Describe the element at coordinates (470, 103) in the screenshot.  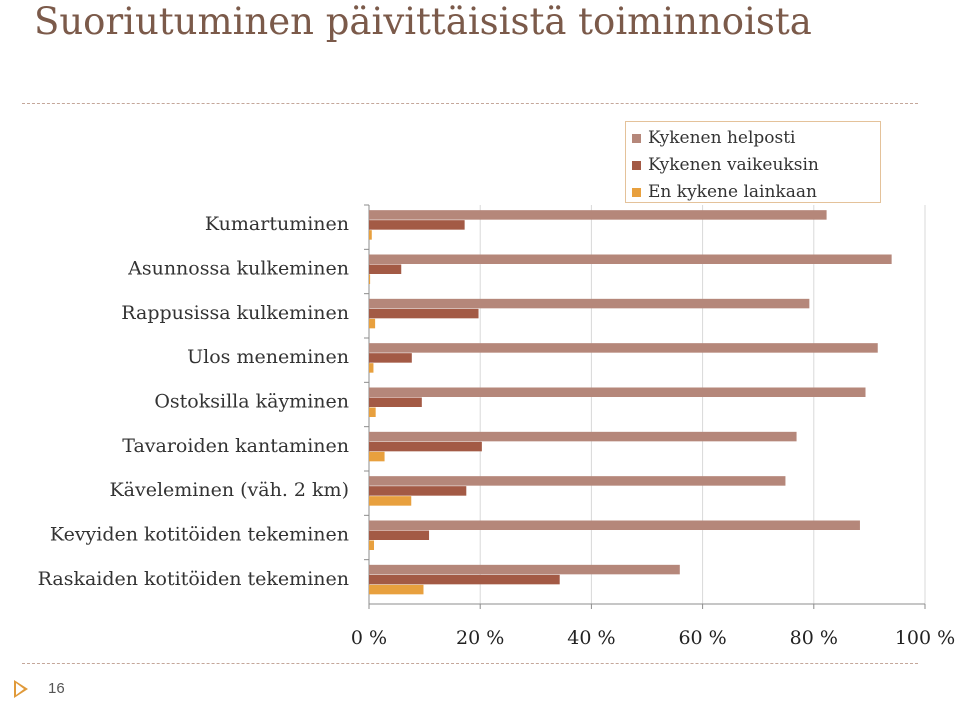
I see `title-divider` at that location.